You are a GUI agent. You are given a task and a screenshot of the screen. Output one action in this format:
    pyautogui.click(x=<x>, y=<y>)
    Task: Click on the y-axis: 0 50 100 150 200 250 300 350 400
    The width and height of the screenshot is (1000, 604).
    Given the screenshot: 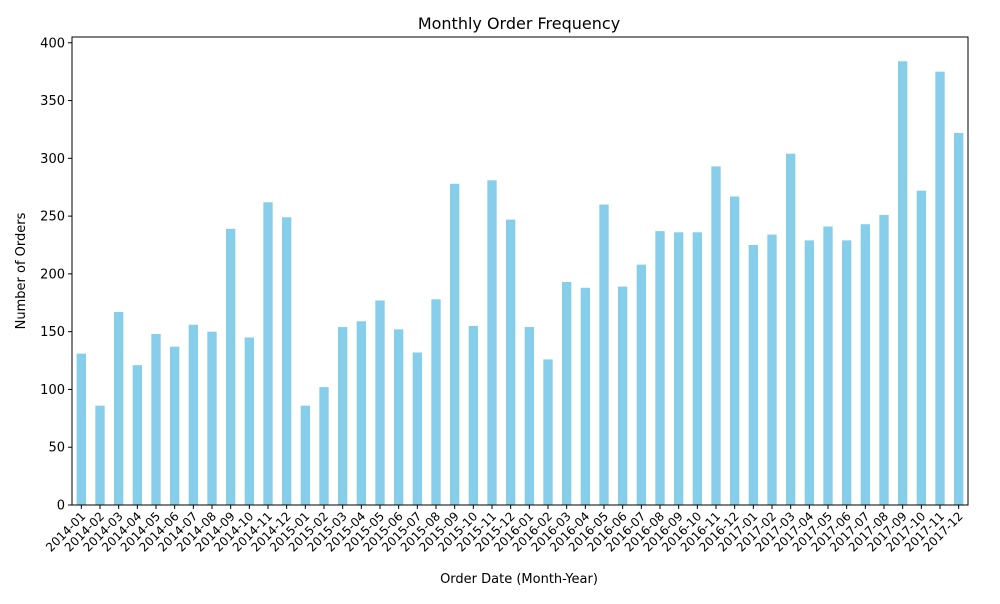 What is the action you would take?
    pyautogui.click(x=56, y=275)
    